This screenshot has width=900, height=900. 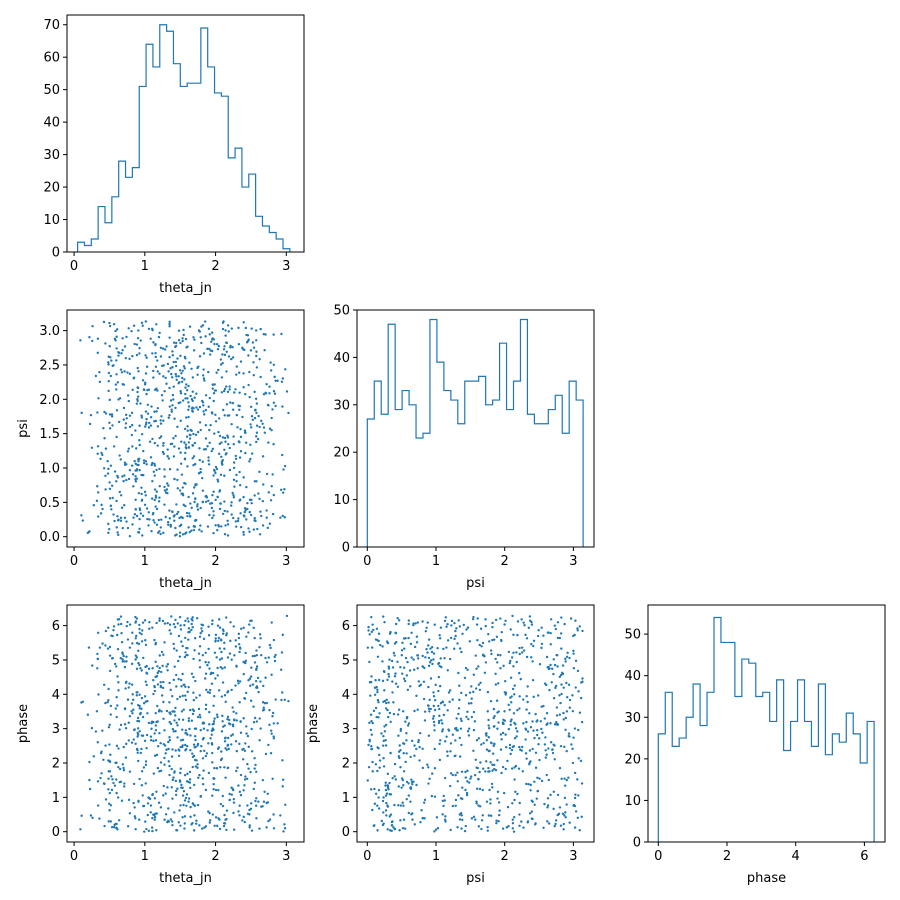 I want to click on scatter-points, so click(x=184, y=723).